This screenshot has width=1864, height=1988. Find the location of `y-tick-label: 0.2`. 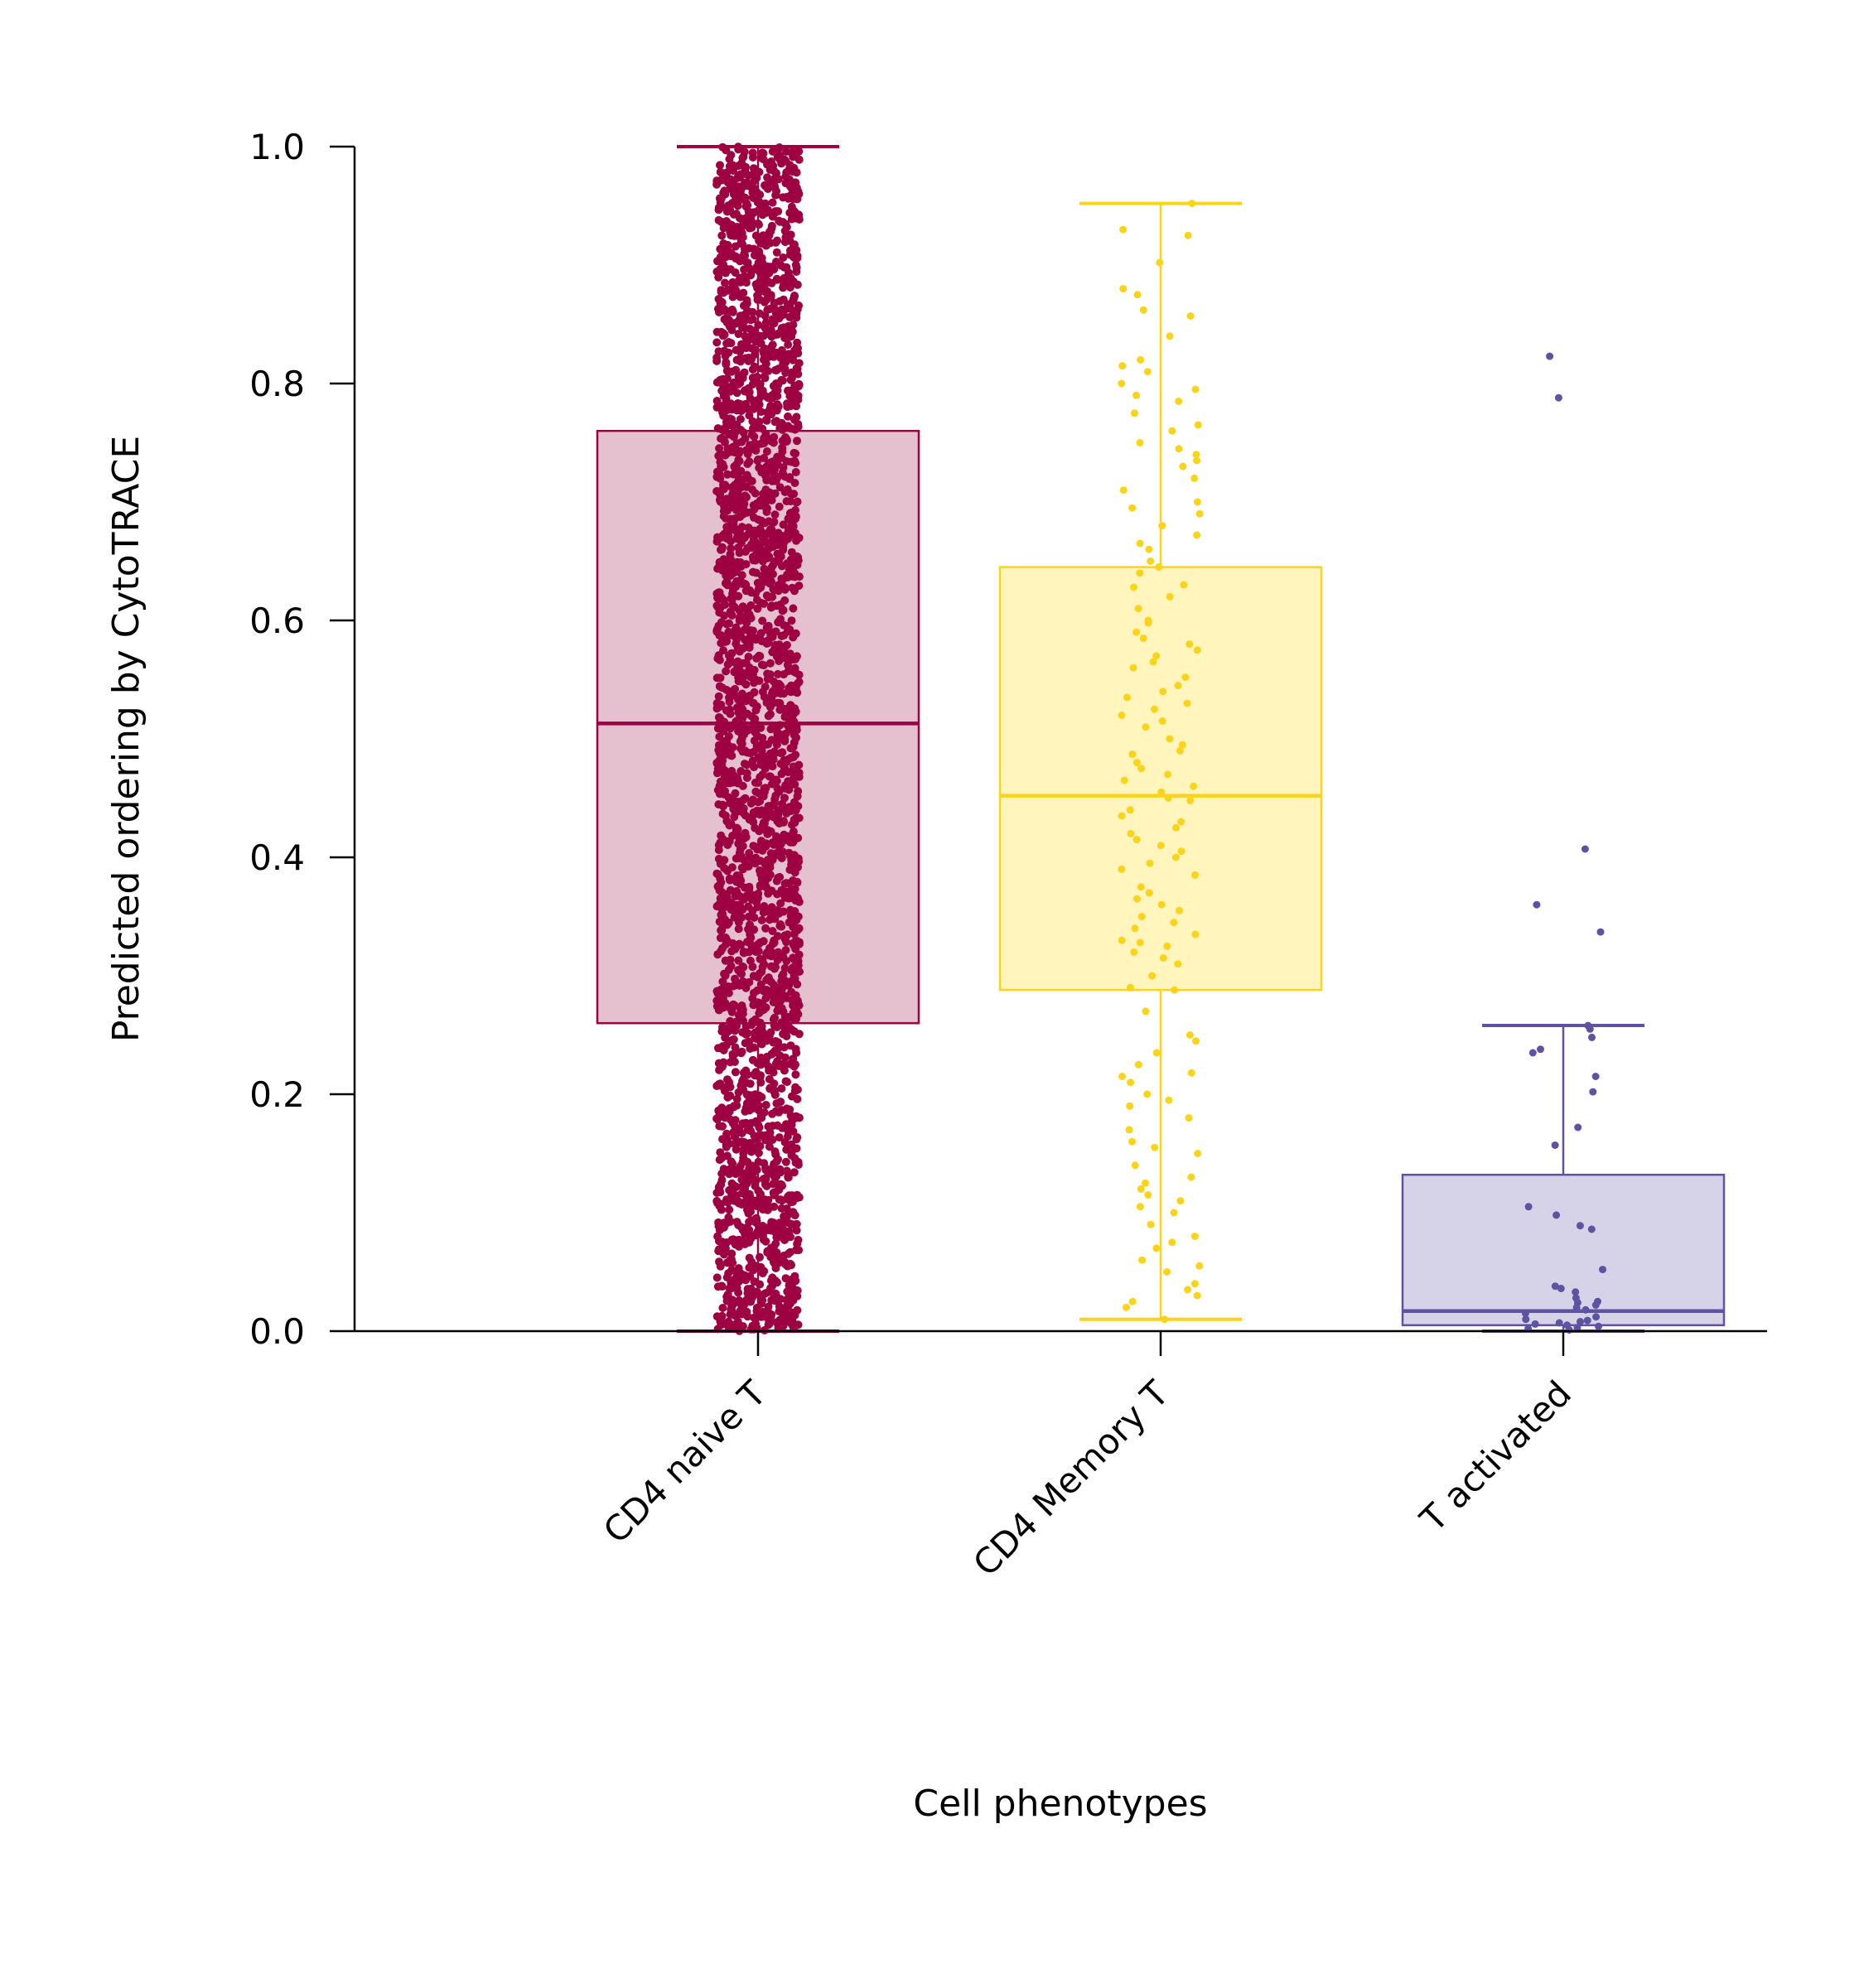

y-tick-label: 0.2 is located at coordinates (277, 1094).